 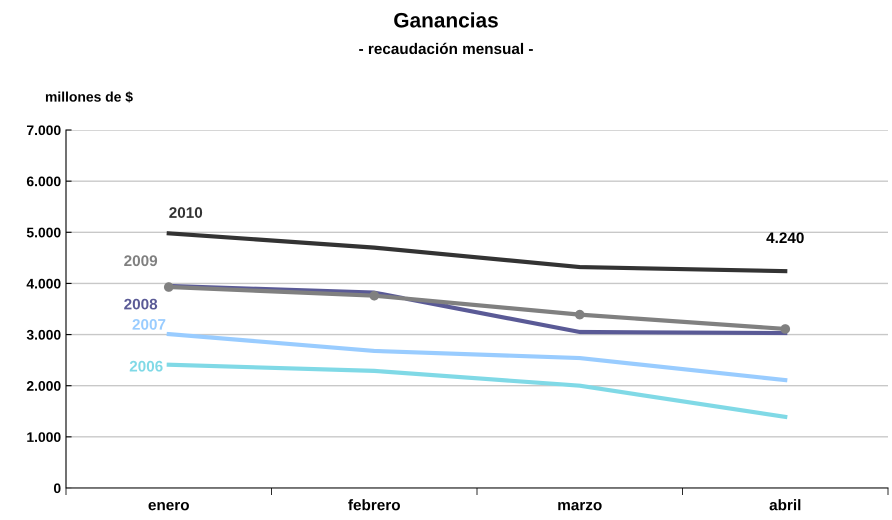 What do you see at coordinates (43, 233) in the screenshot?
I see `y-tick-label: 5.000` at bounding box center [43, 233].